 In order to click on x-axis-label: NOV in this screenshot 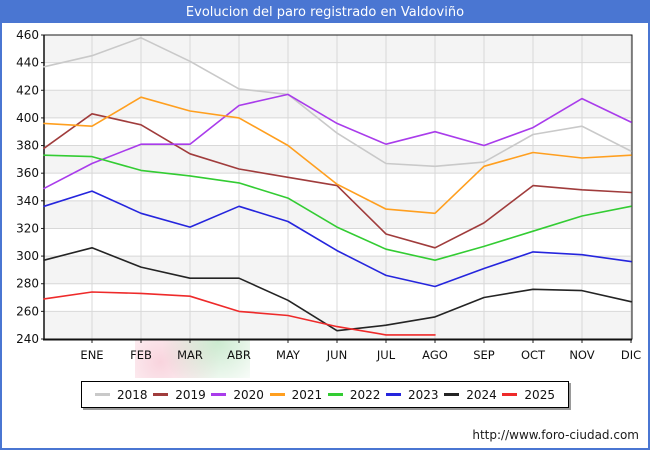, I will do `click(581, 355)`.